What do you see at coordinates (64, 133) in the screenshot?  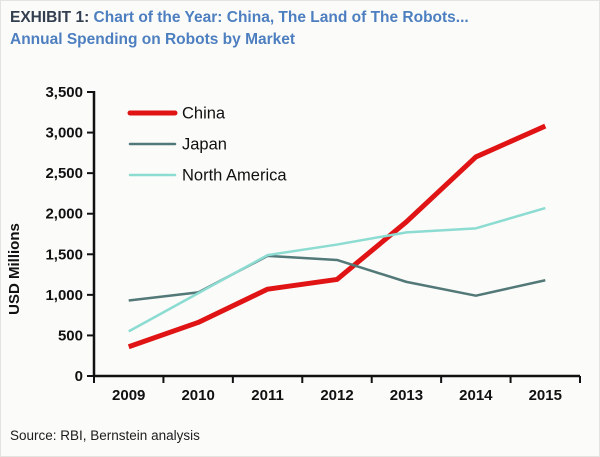 I see `y-tick-label: 3,000` at bounding box center [64, 133].